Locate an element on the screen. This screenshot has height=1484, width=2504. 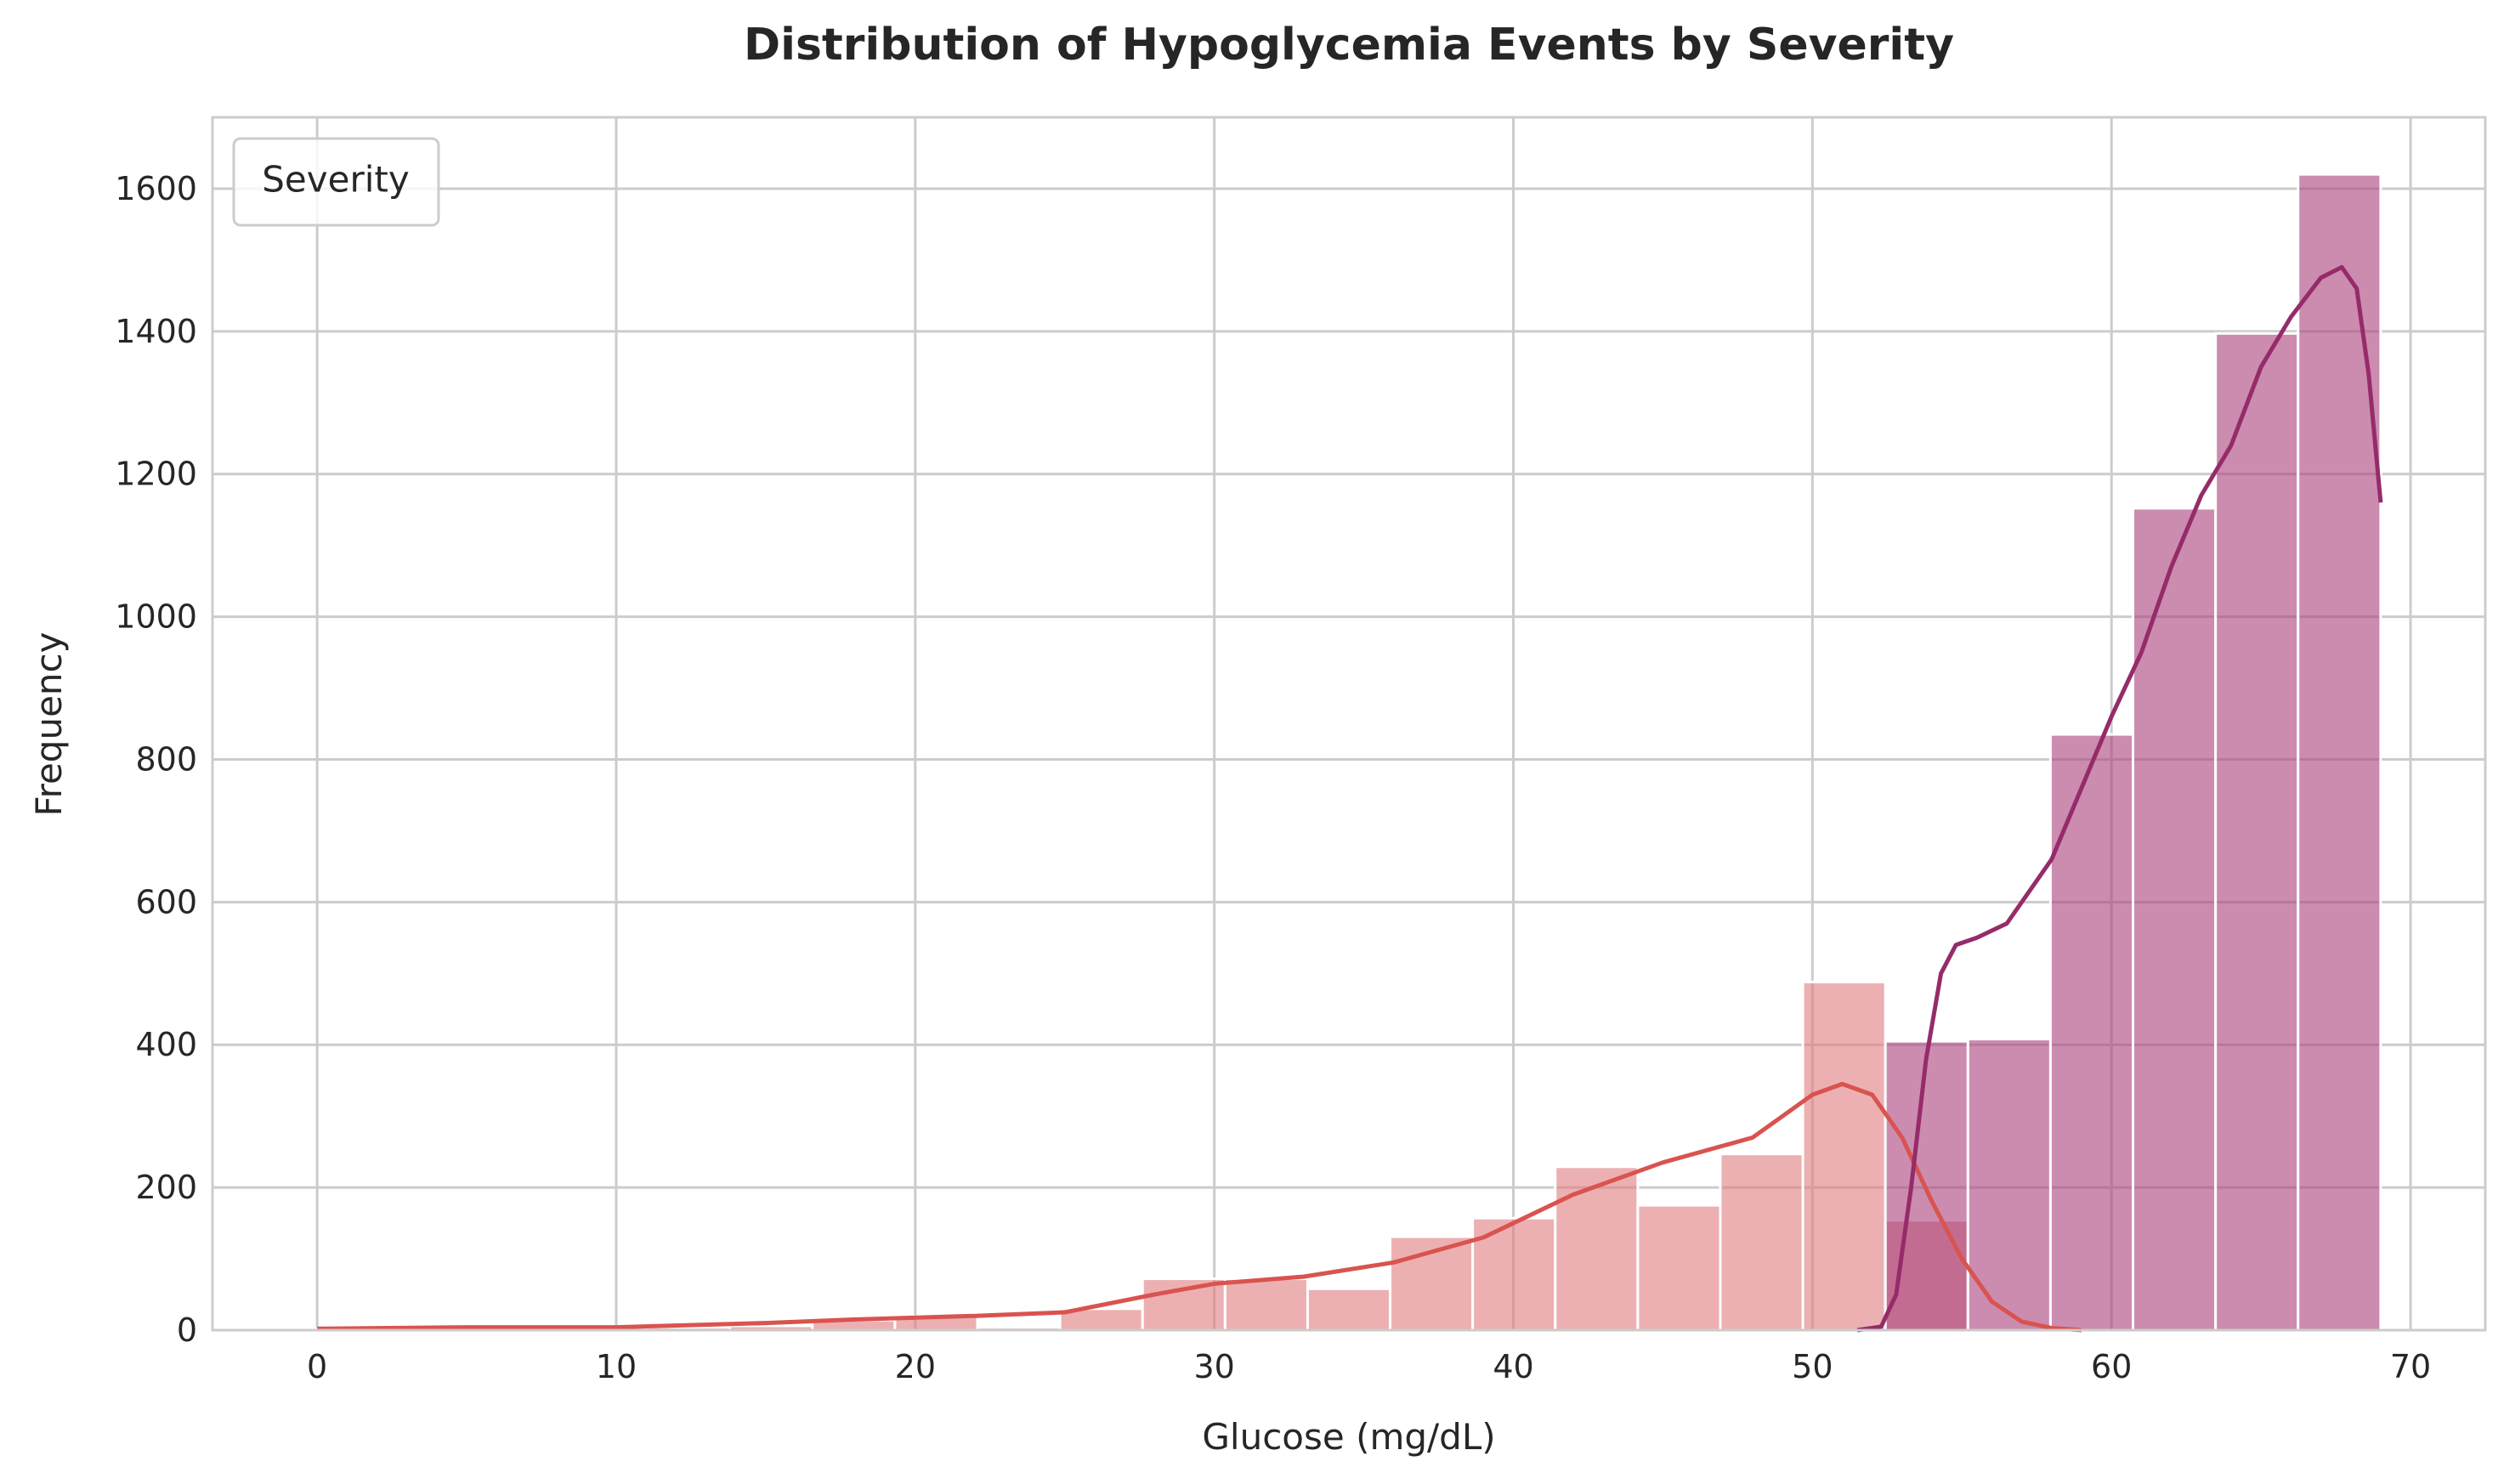
x-tick-label: 70 is located at coordinates (2410, 1366).